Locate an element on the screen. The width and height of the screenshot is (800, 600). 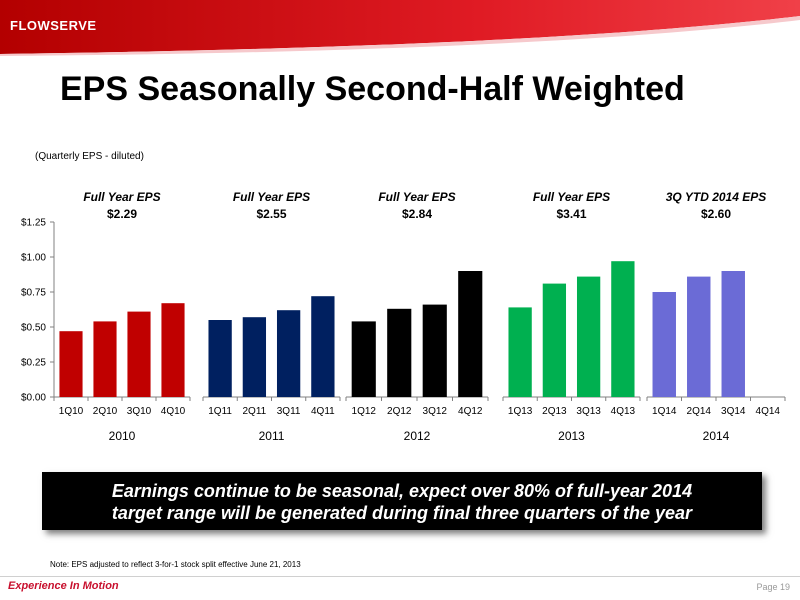
bar-2q12 is located at coordinates (399, 352).